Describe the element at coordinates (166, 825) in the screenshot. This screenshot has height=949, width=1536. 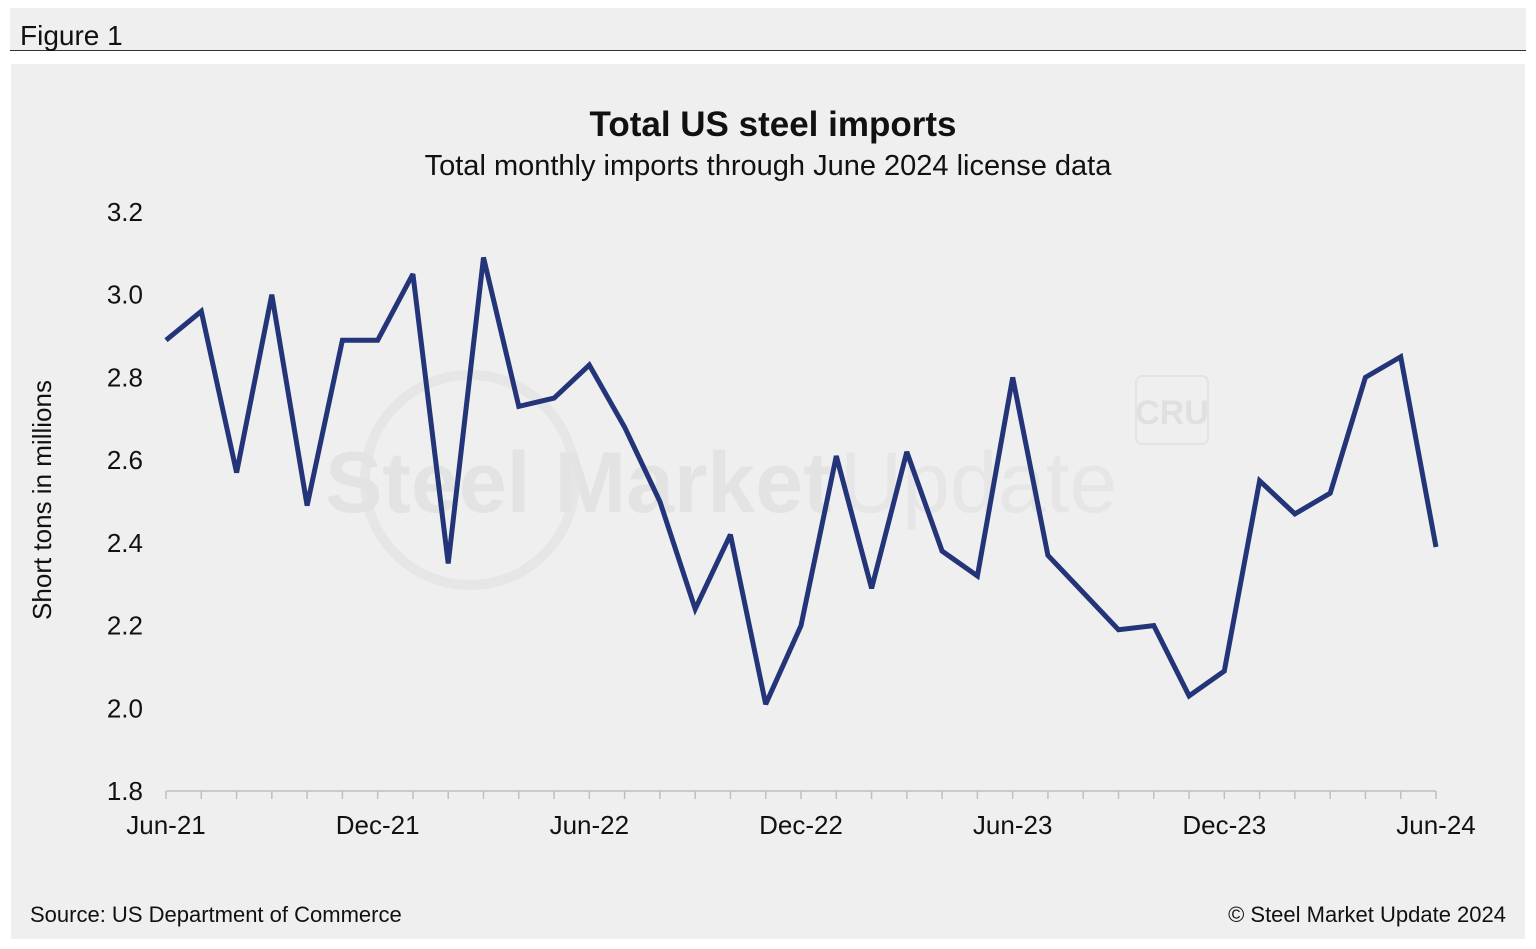
I see `x-tick-label: Jun-21` at that location.